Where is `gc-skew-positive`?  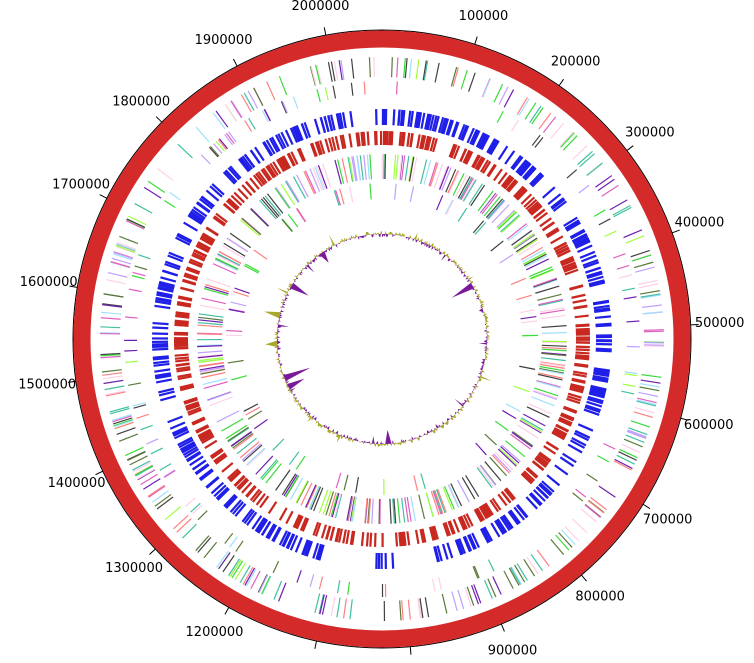
gc-skew-positive is located at coordinates (382, 339).